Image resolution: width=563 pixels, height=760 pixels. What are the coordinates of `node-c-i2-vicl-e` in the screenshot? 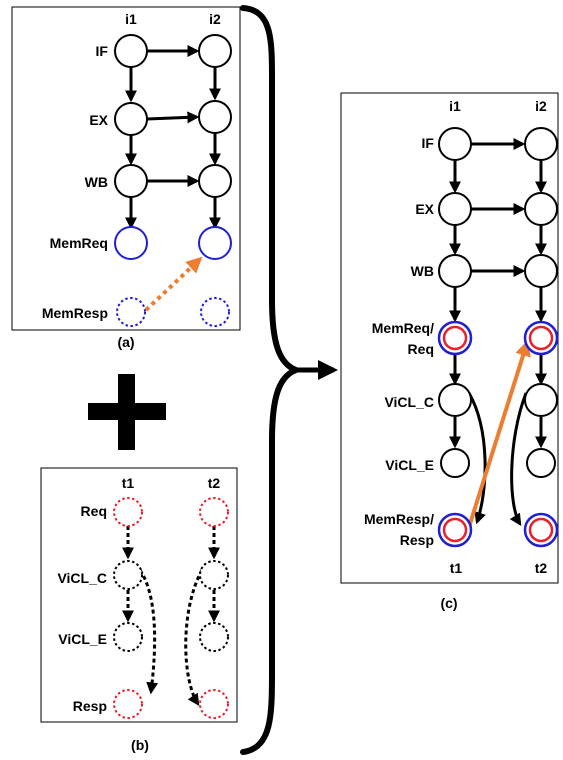 It's located at (541, 463).